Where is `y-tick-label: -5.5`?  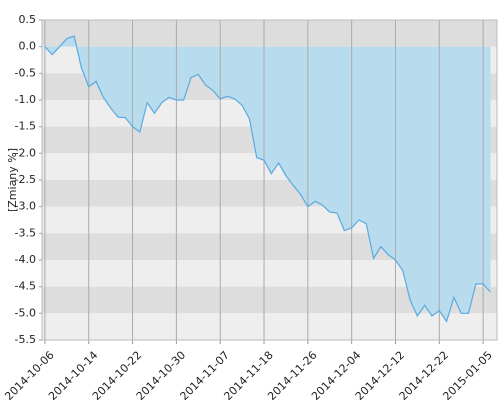 y-tick-label: -5.5 is located at coordinates (25, 339).